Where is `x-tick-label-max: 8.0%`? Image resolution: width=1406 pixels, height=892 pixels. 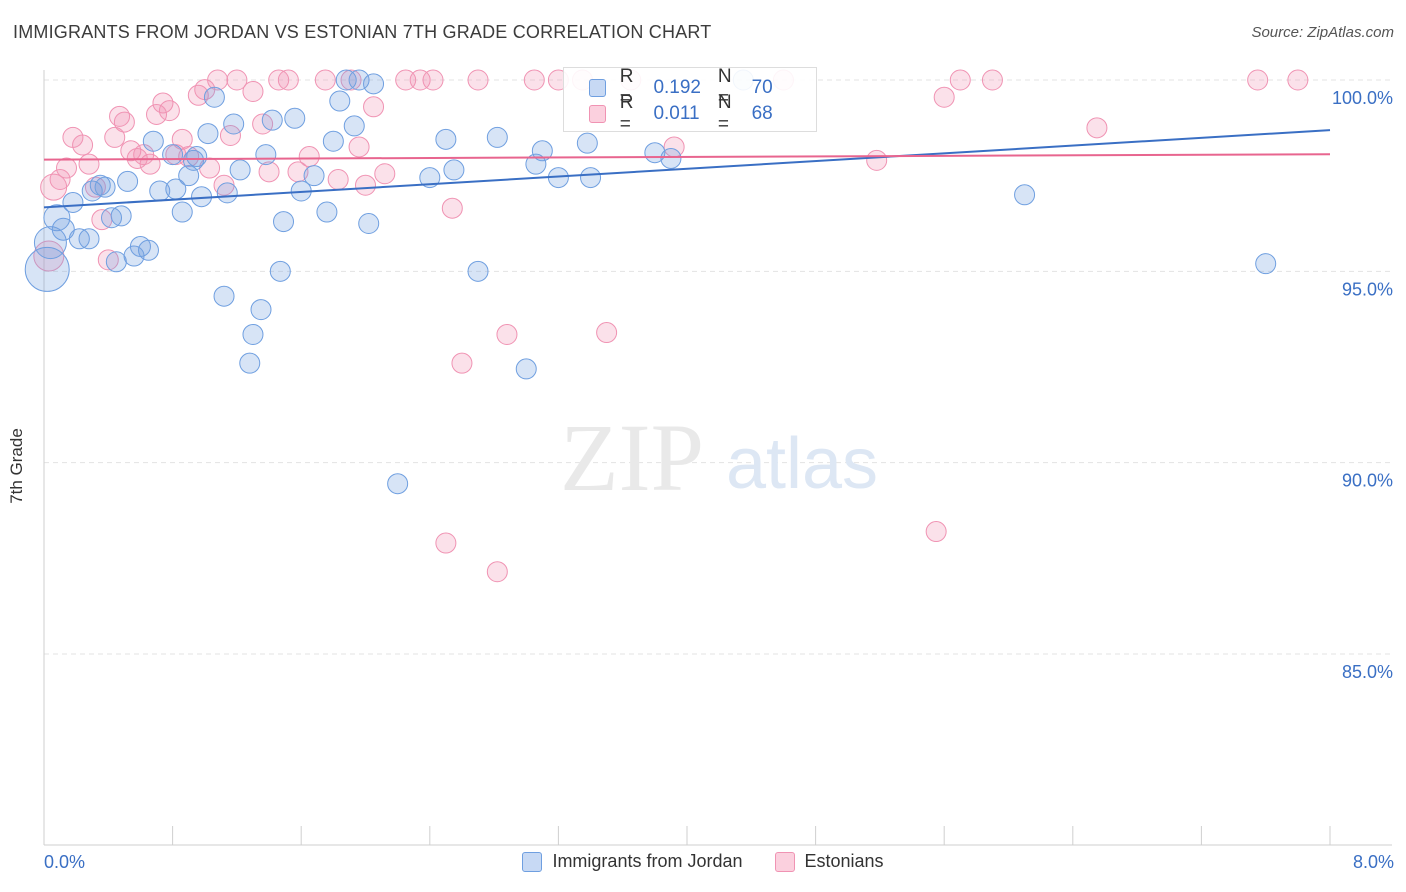 x-tick-label-max: 8.0% is located at coordinates (1373, 862).